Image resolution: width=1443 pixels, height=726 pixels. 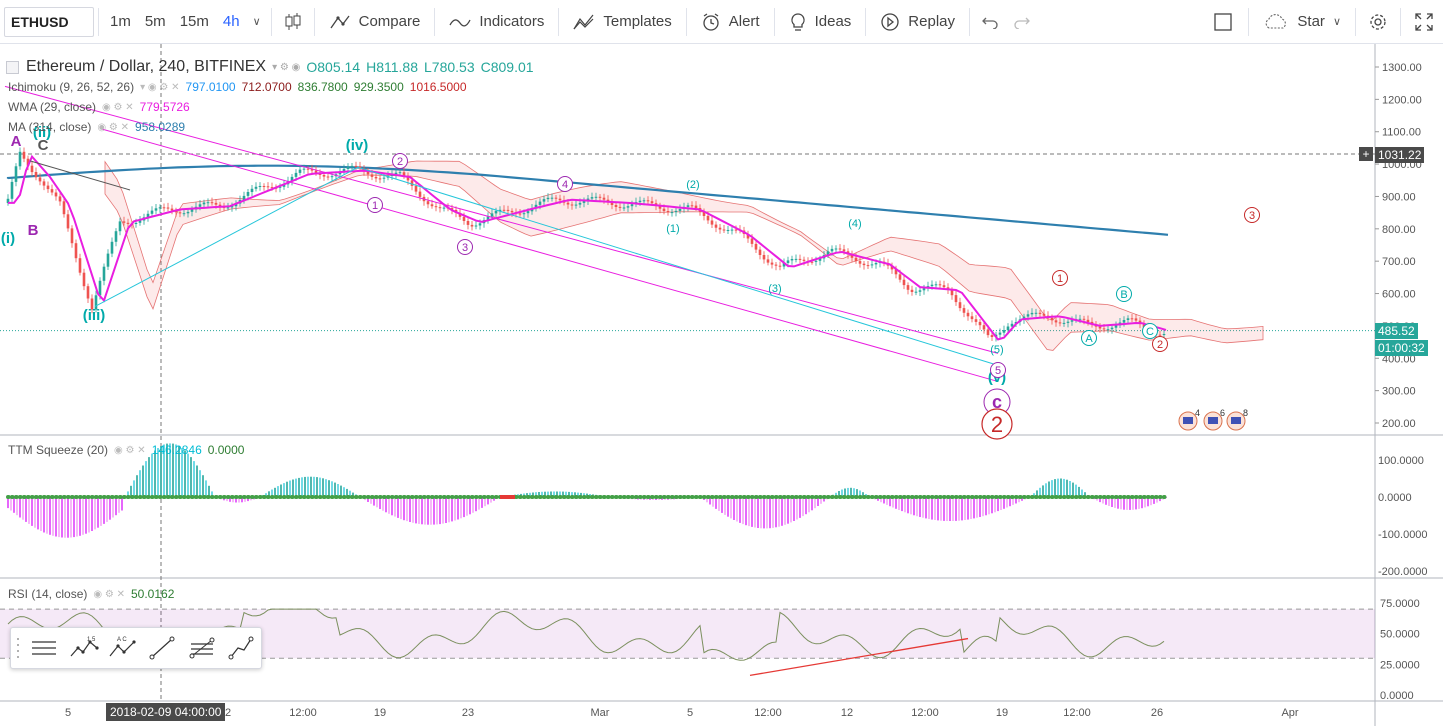 What do you see at coordinates (1223, 22) in the screenshot?
I see `fullscreen-square-button` at bounding box center [1223, 22].